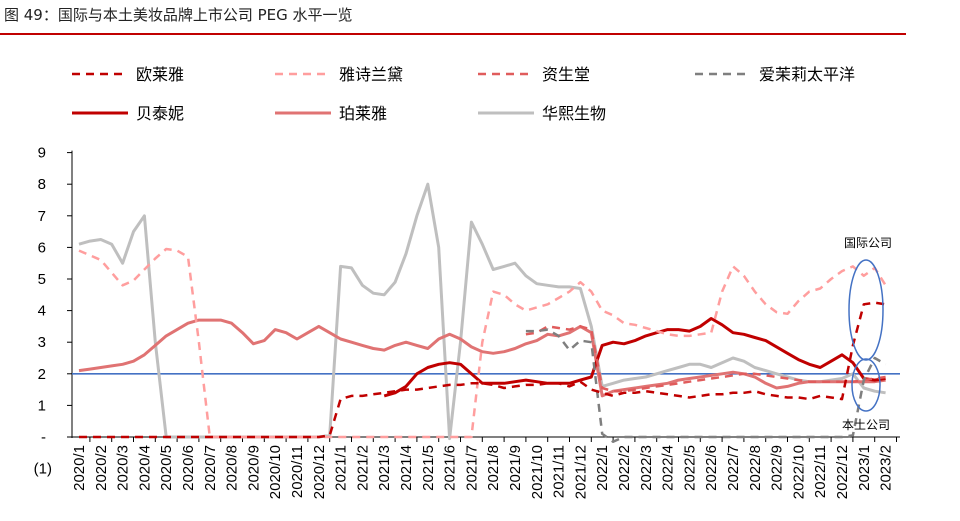  I want to click on x-tick-label: 2022/4, so click(668, 468).